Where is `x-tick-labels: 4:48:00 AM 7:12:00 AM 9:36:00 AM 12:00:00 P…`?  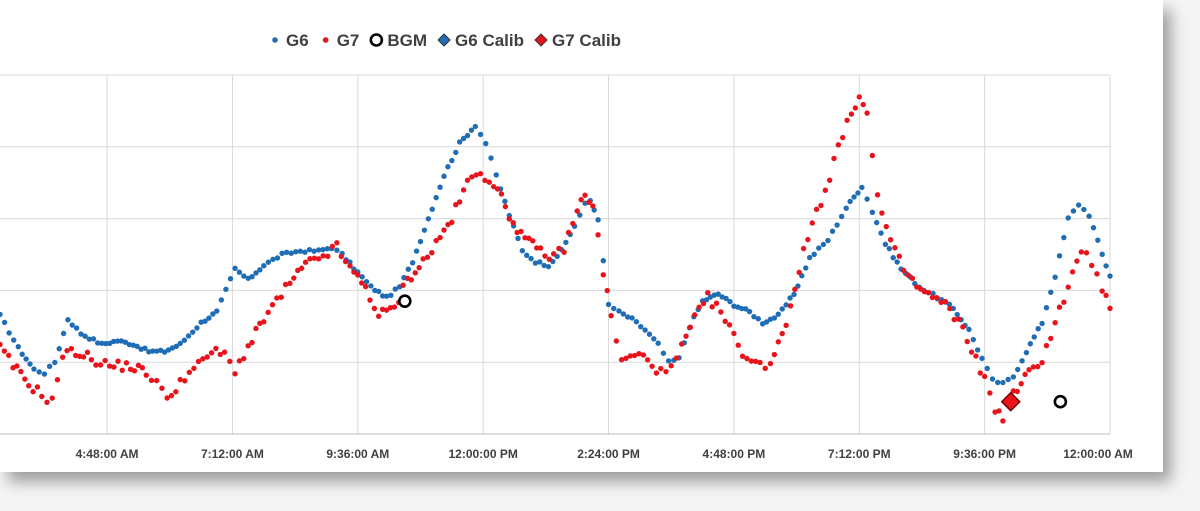
x-tick-labels: 4:48:00 AM 7:12:00 AM 9:36:00 AM 12:00:00 P… is located at coordinates (604, 454).